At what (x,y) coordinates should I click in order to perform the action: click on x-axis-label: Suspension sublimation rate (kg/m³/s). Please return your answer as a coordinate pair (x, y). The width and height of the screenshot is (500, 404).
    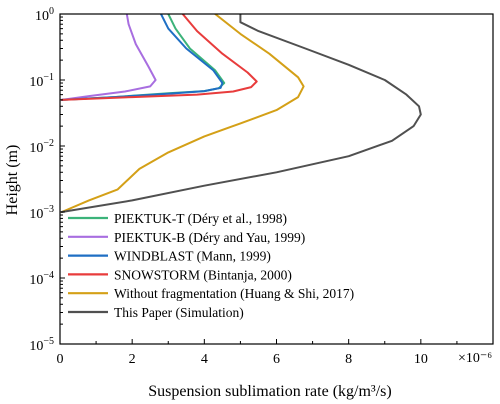
    Looking at the image, I should click on (269, 391).